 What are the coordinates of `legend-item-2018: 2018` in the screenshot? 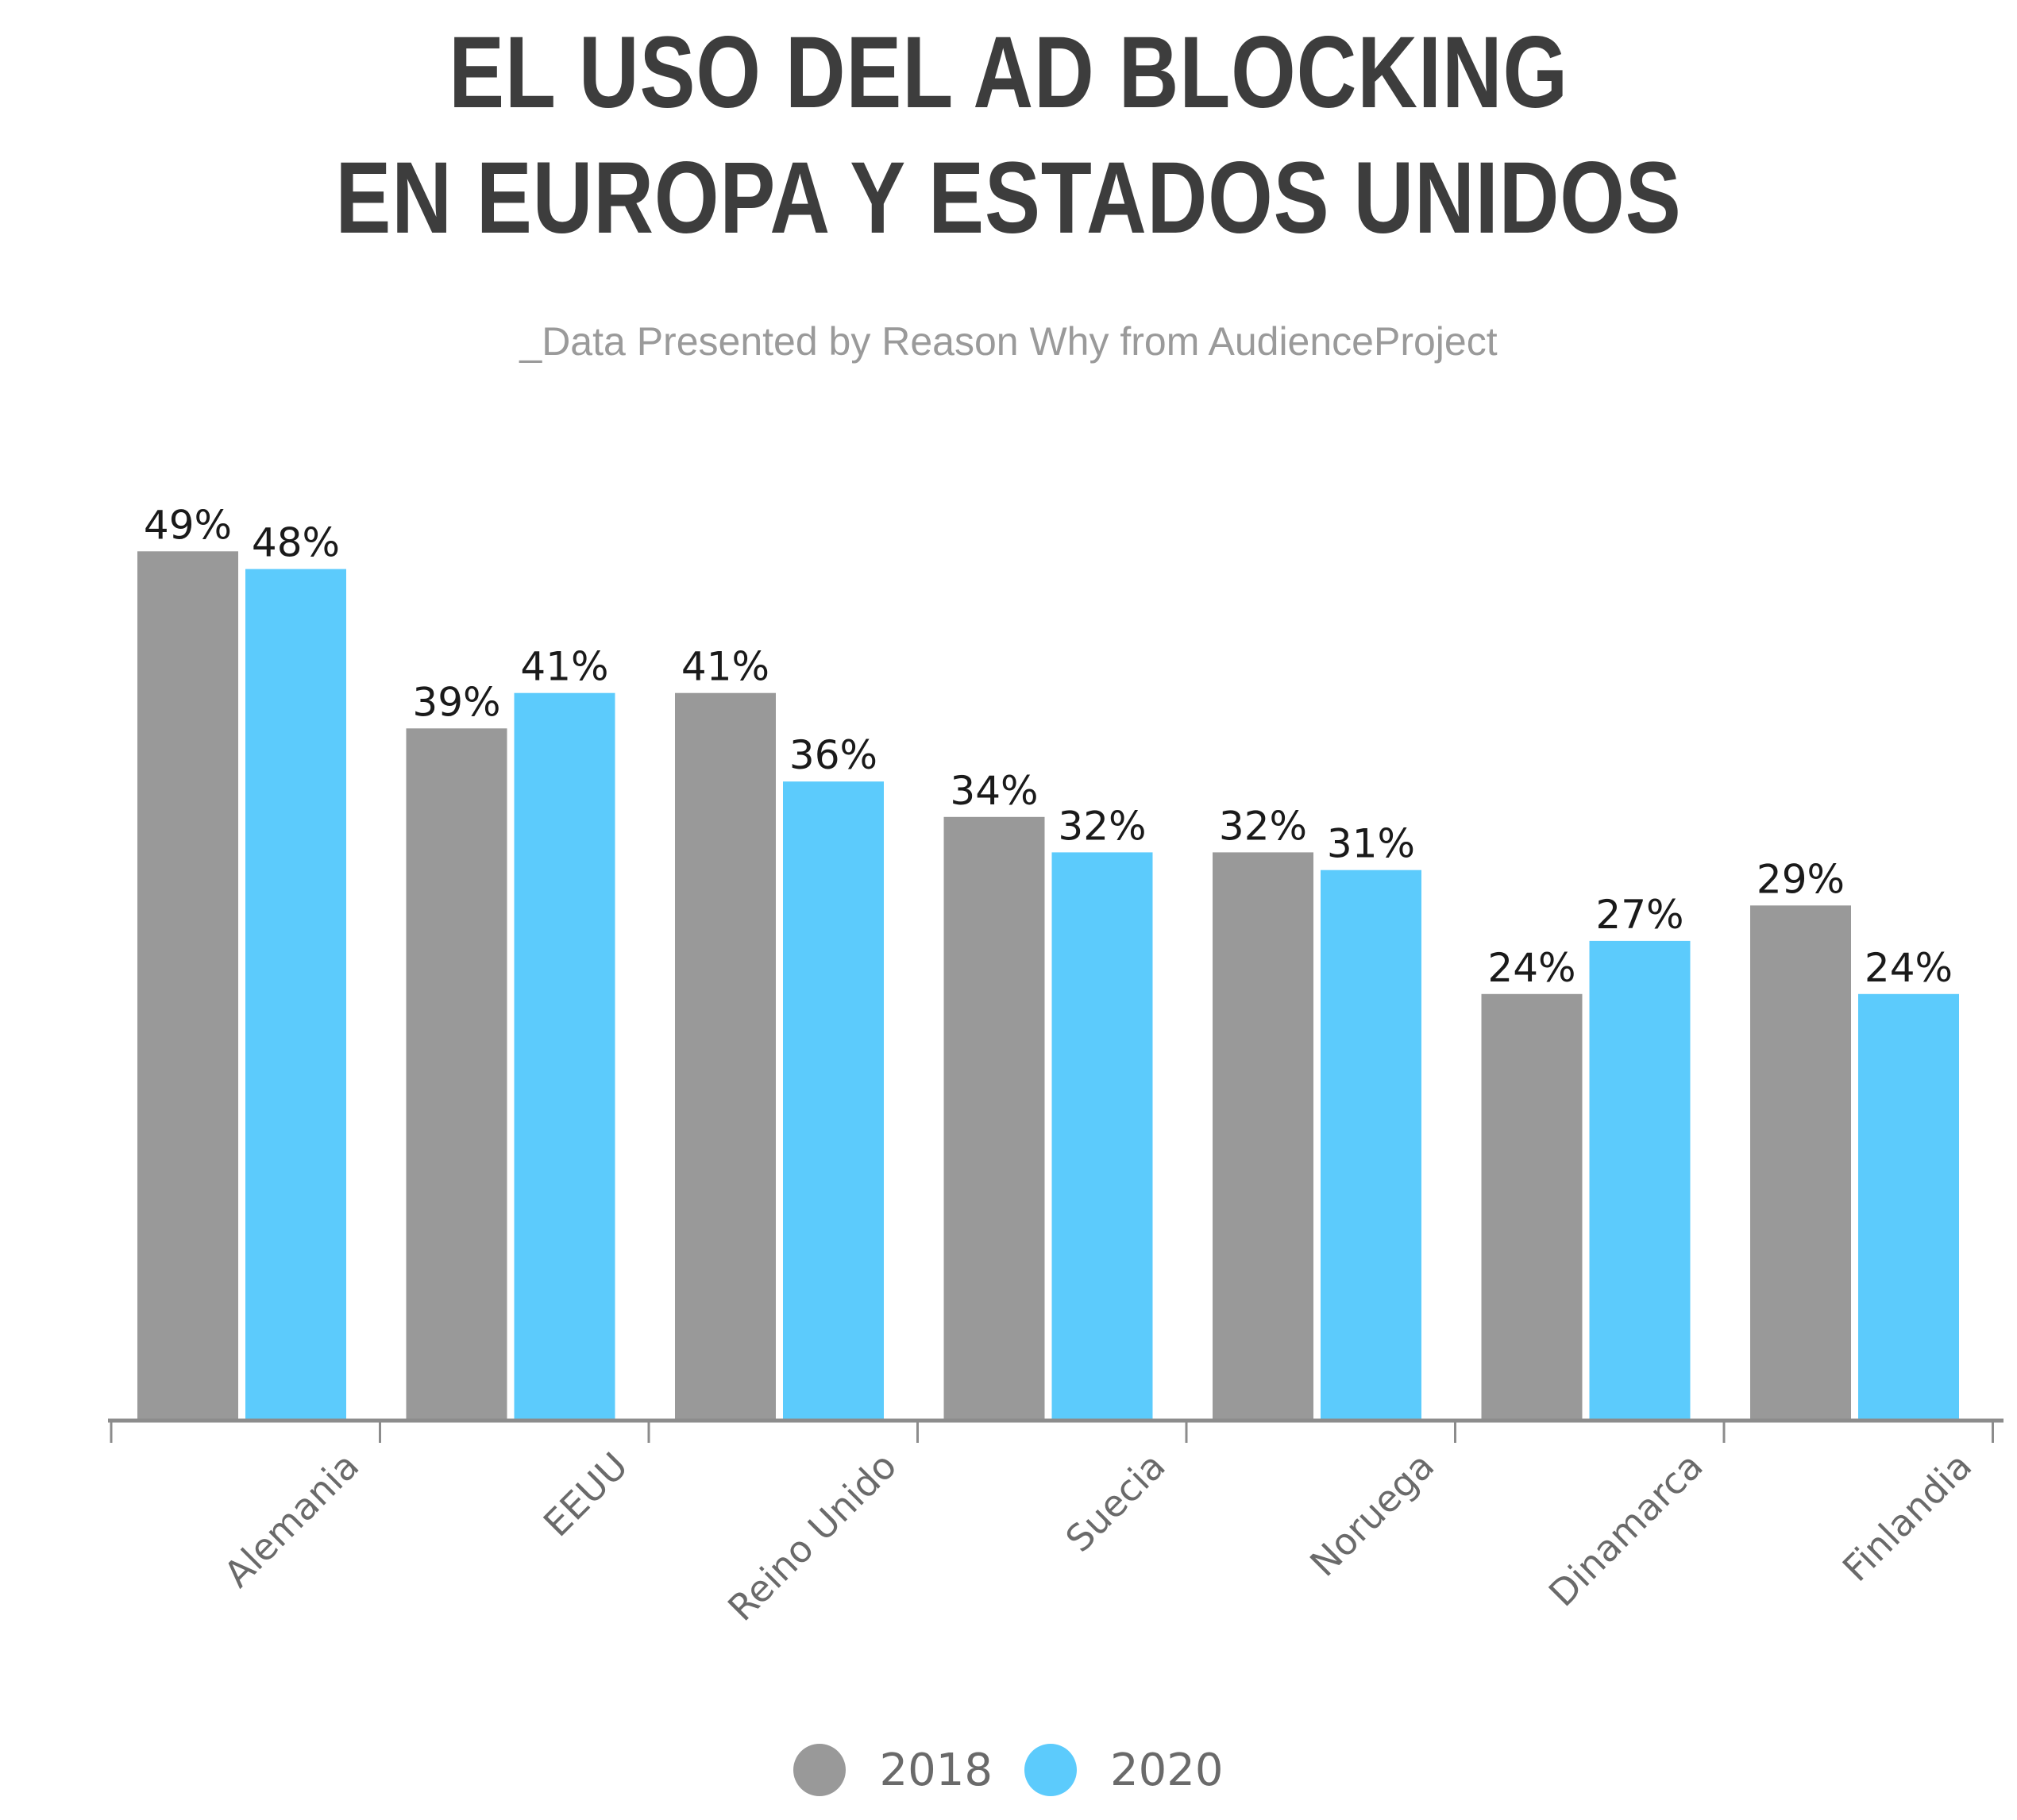 It's located at (893, 1770).